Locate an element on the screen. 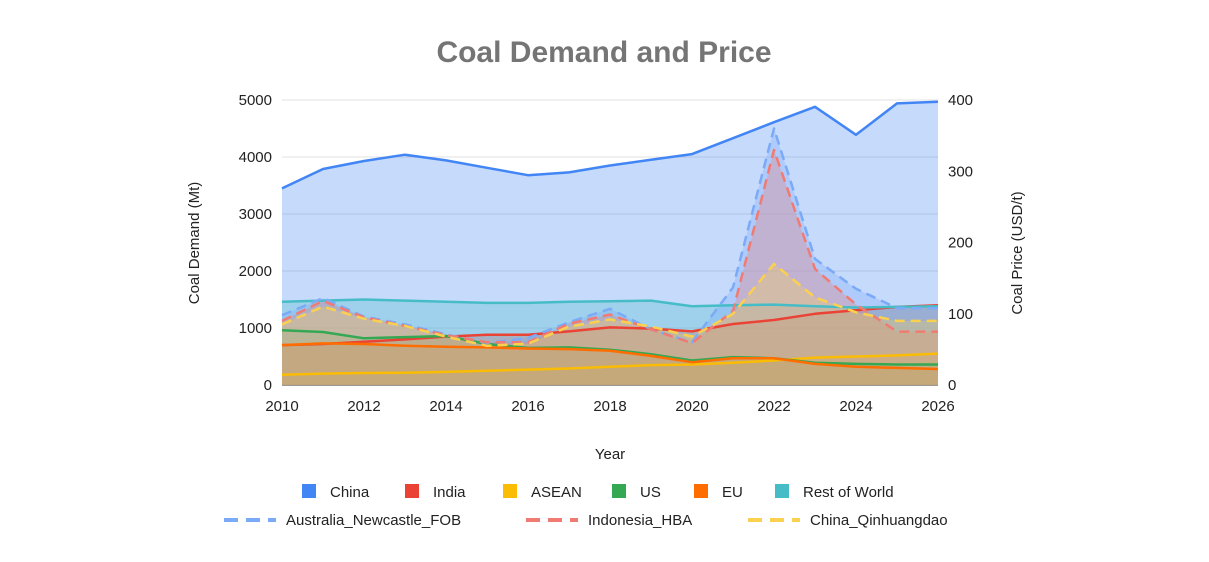  y-tick-label-left: 3000 is located at coordinates (255, 214).